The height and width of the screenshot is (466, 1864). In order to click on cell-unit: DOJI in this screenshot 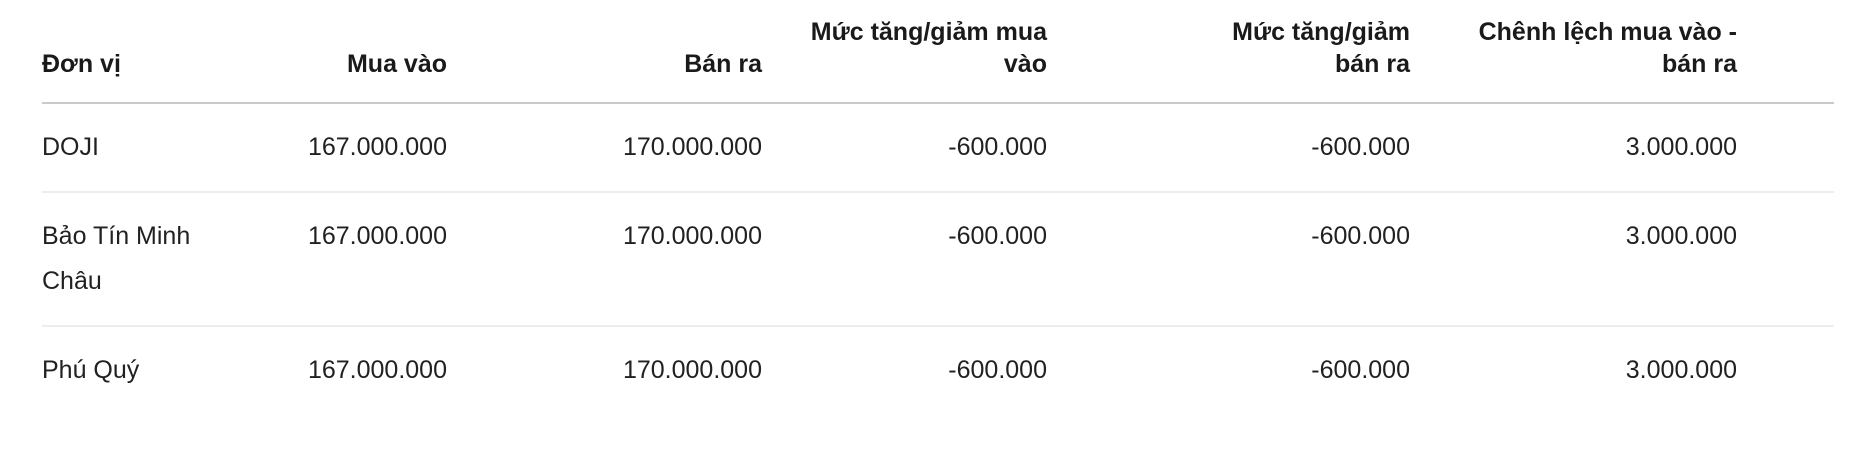, I will do `click(132, 148)`.